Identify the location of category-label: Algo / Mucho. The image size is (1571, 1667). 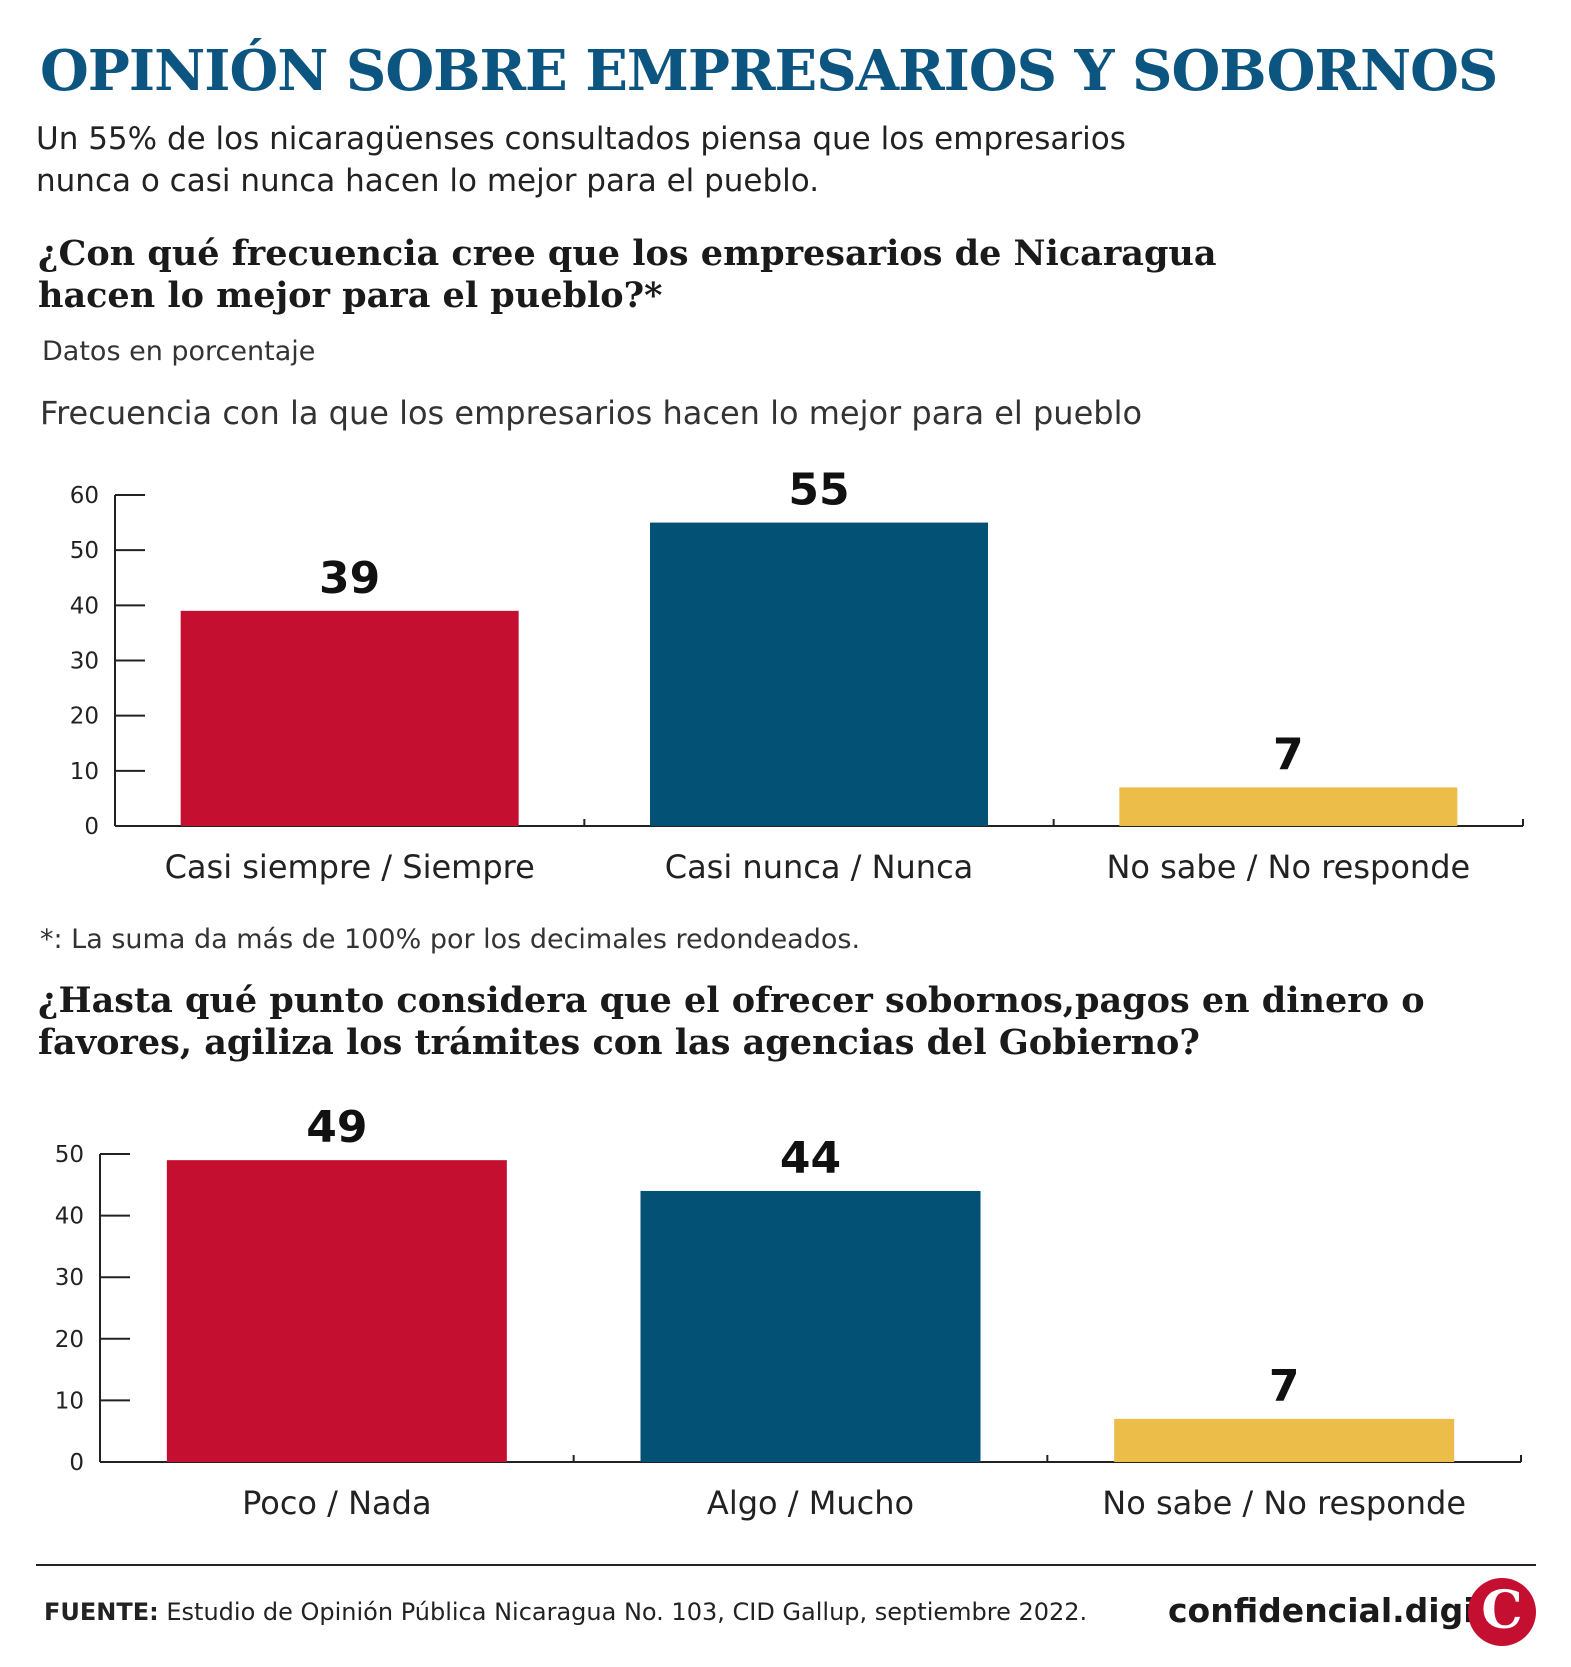
(810, 1503).